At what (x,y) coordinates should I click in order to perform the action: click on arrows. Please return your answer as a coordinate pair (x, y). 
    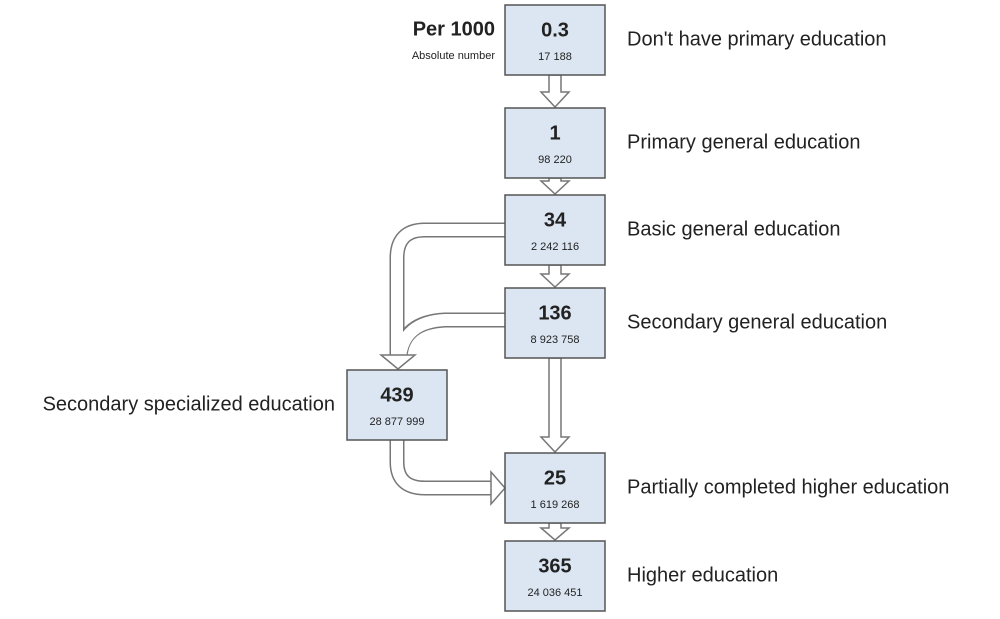
    Looking at the image, I should click on (475, 307).